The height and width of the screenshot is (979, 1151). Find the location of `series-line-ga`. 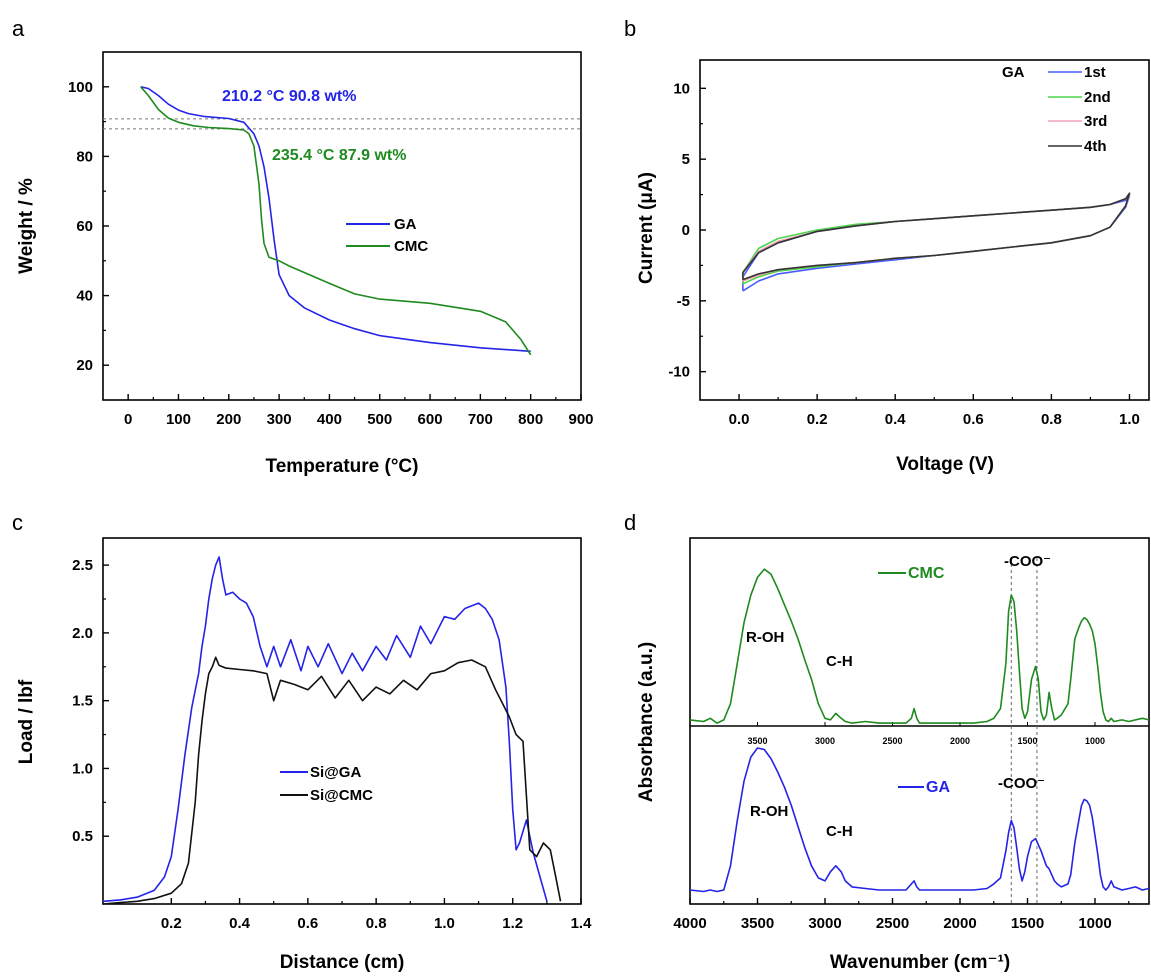

series-line-ga is located at coordinates (335, 219).